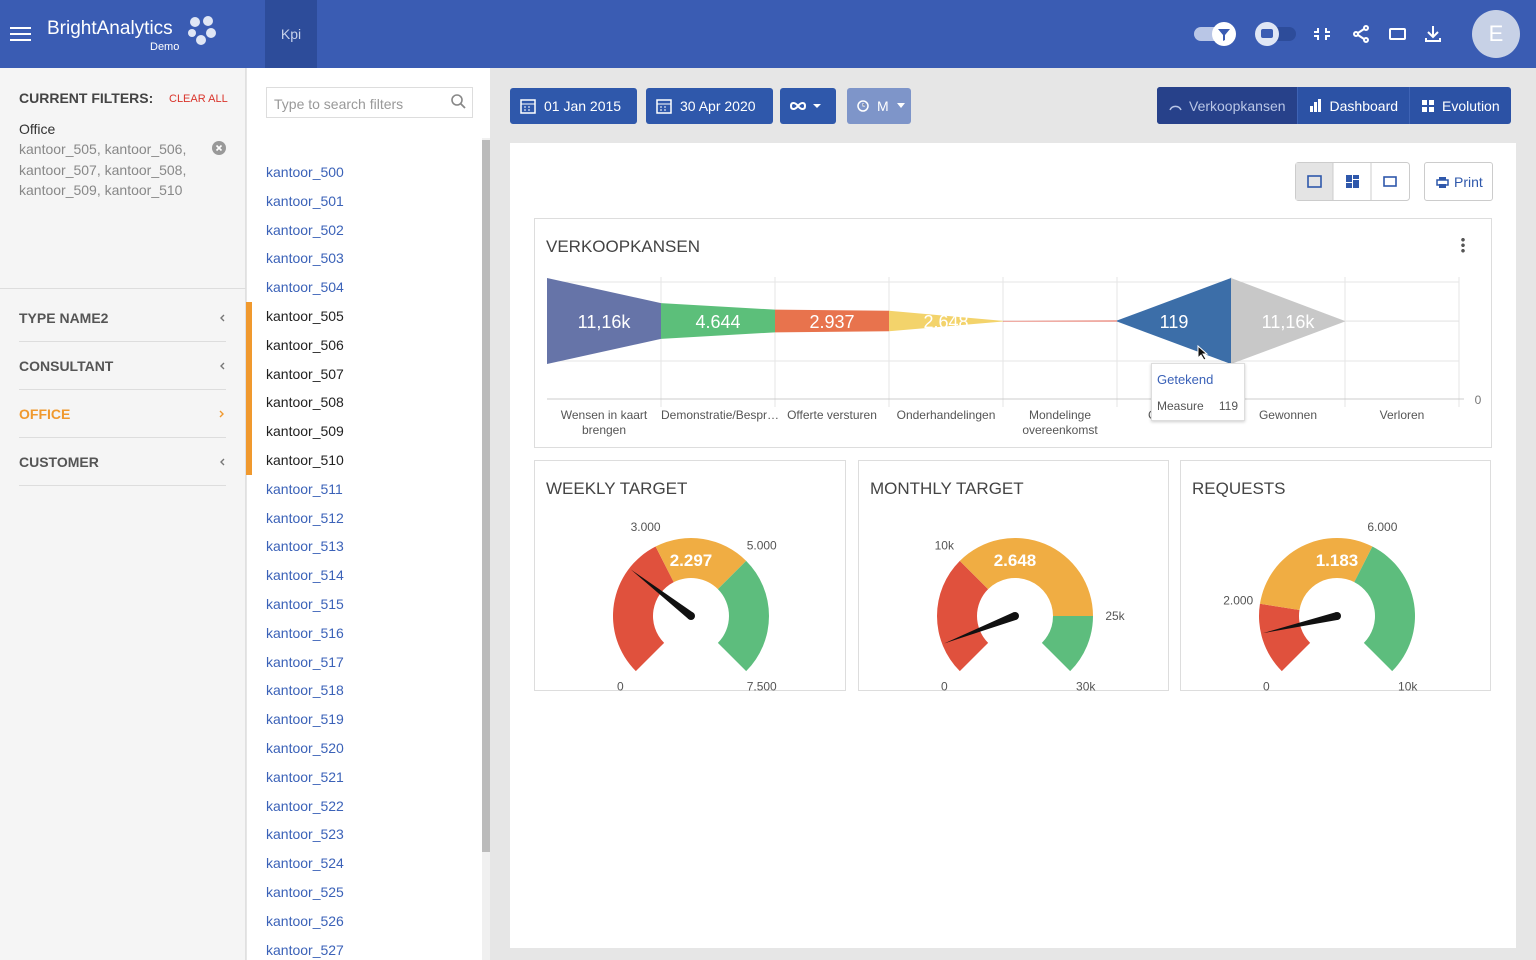  I want to click on start-date: 01 Jan 2015, so click(573, 106).